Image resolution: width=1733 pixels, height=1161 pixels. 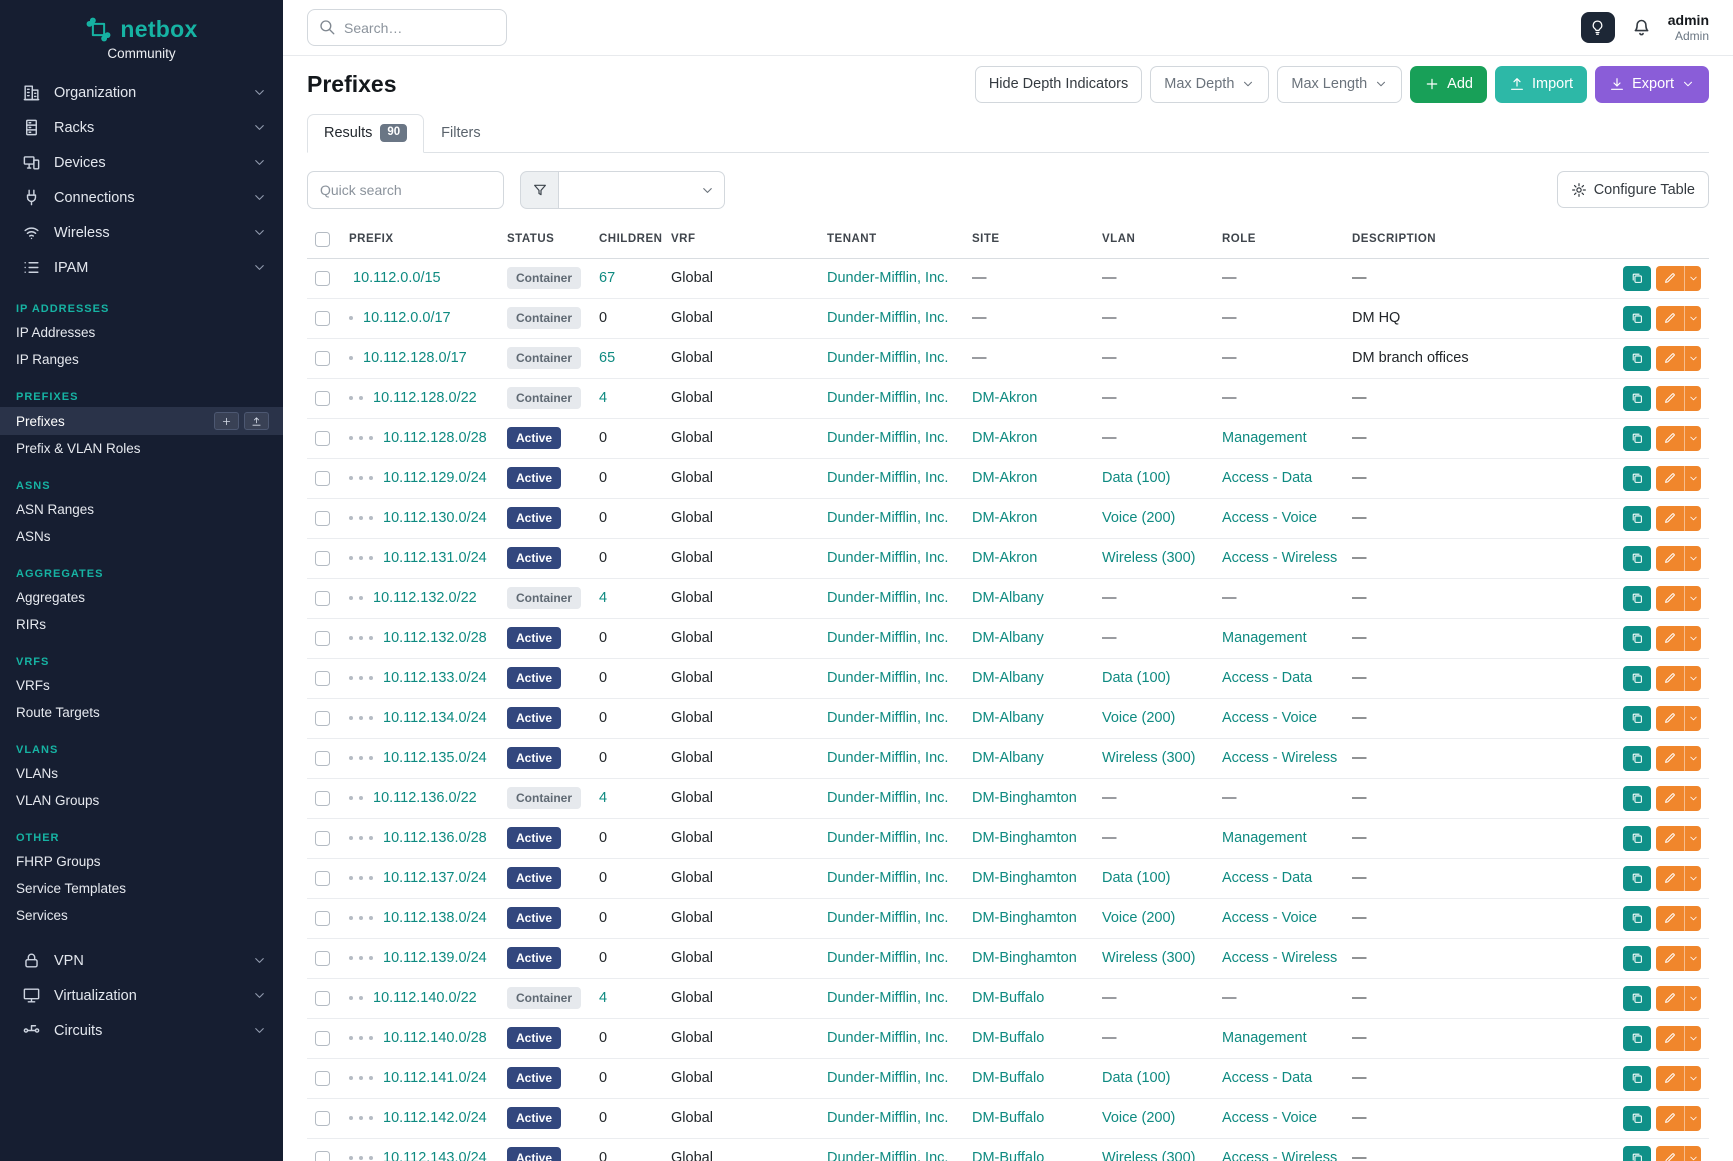 What do you see at coordinates (1474, 239) in the screenshot?
I see `column-header-description: Description` at bounding box center [1474, 239].